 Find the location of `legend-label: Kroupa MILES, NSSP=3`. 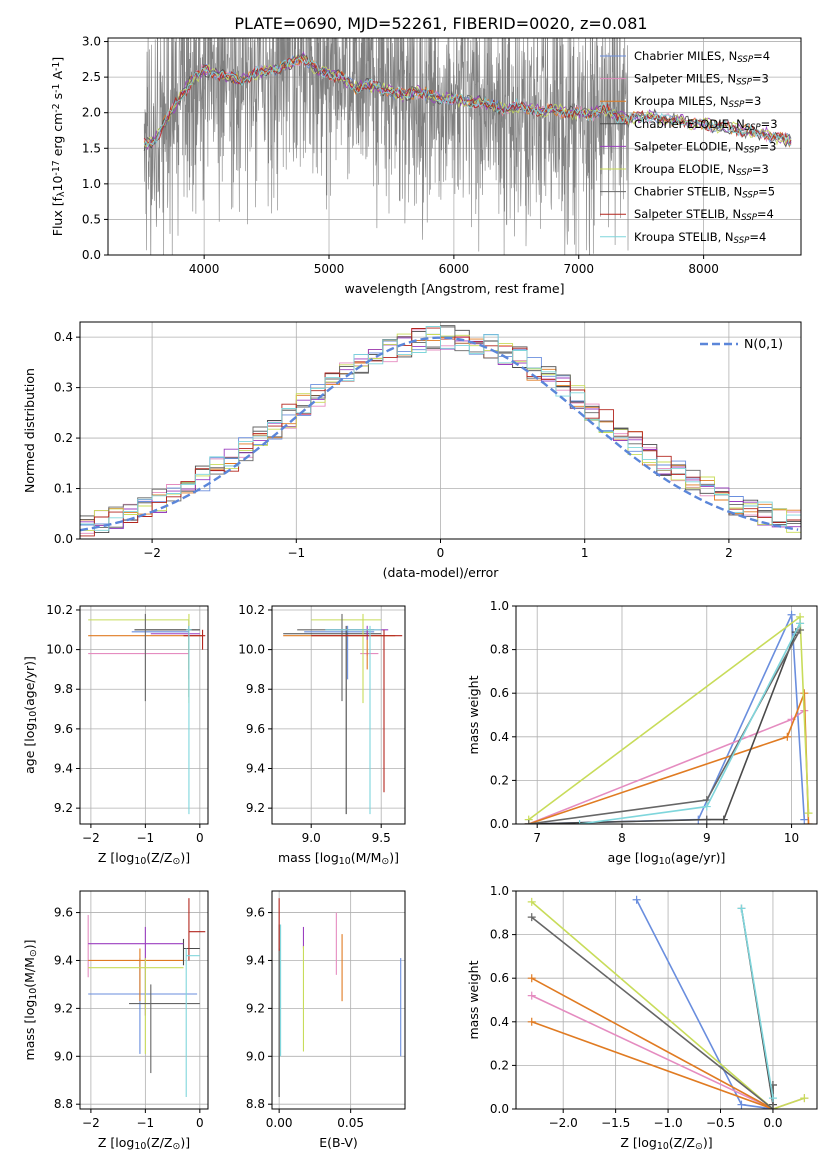

legend-label: Kroupa MILES, NSSP=3 is located at coordinates (697, 102).